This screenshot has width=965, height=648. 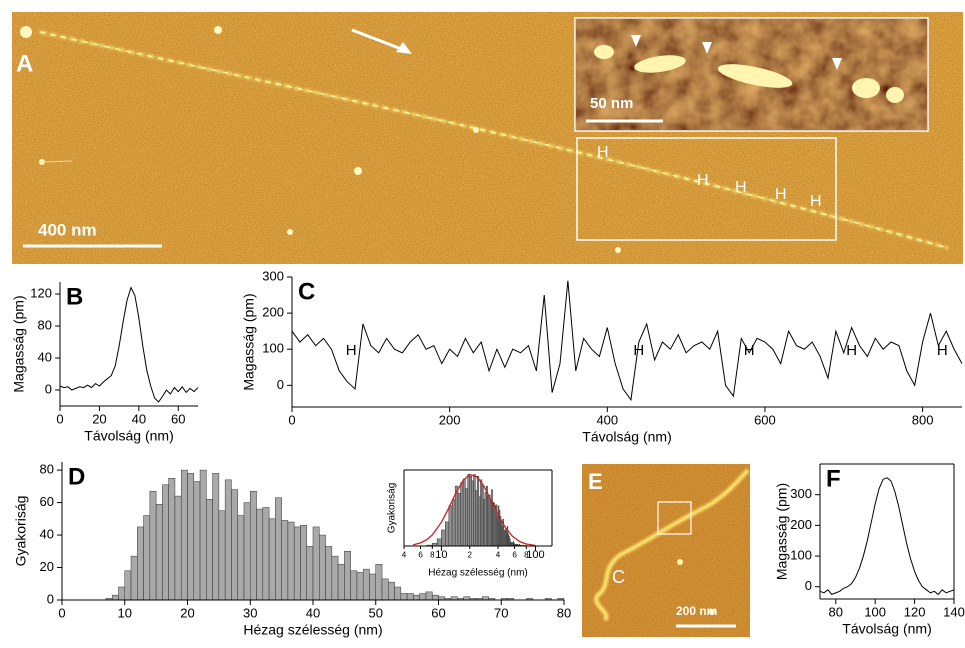 I want to click on x-tick-label: 400, so click(x=607, y=420).